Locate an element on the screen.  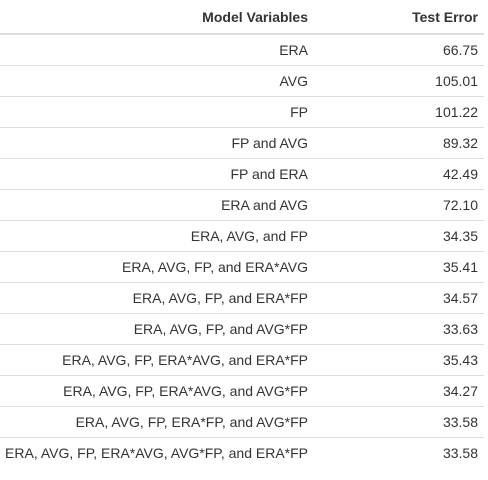
table-row: ERA 66.75 is located at coordinates (242, 50).